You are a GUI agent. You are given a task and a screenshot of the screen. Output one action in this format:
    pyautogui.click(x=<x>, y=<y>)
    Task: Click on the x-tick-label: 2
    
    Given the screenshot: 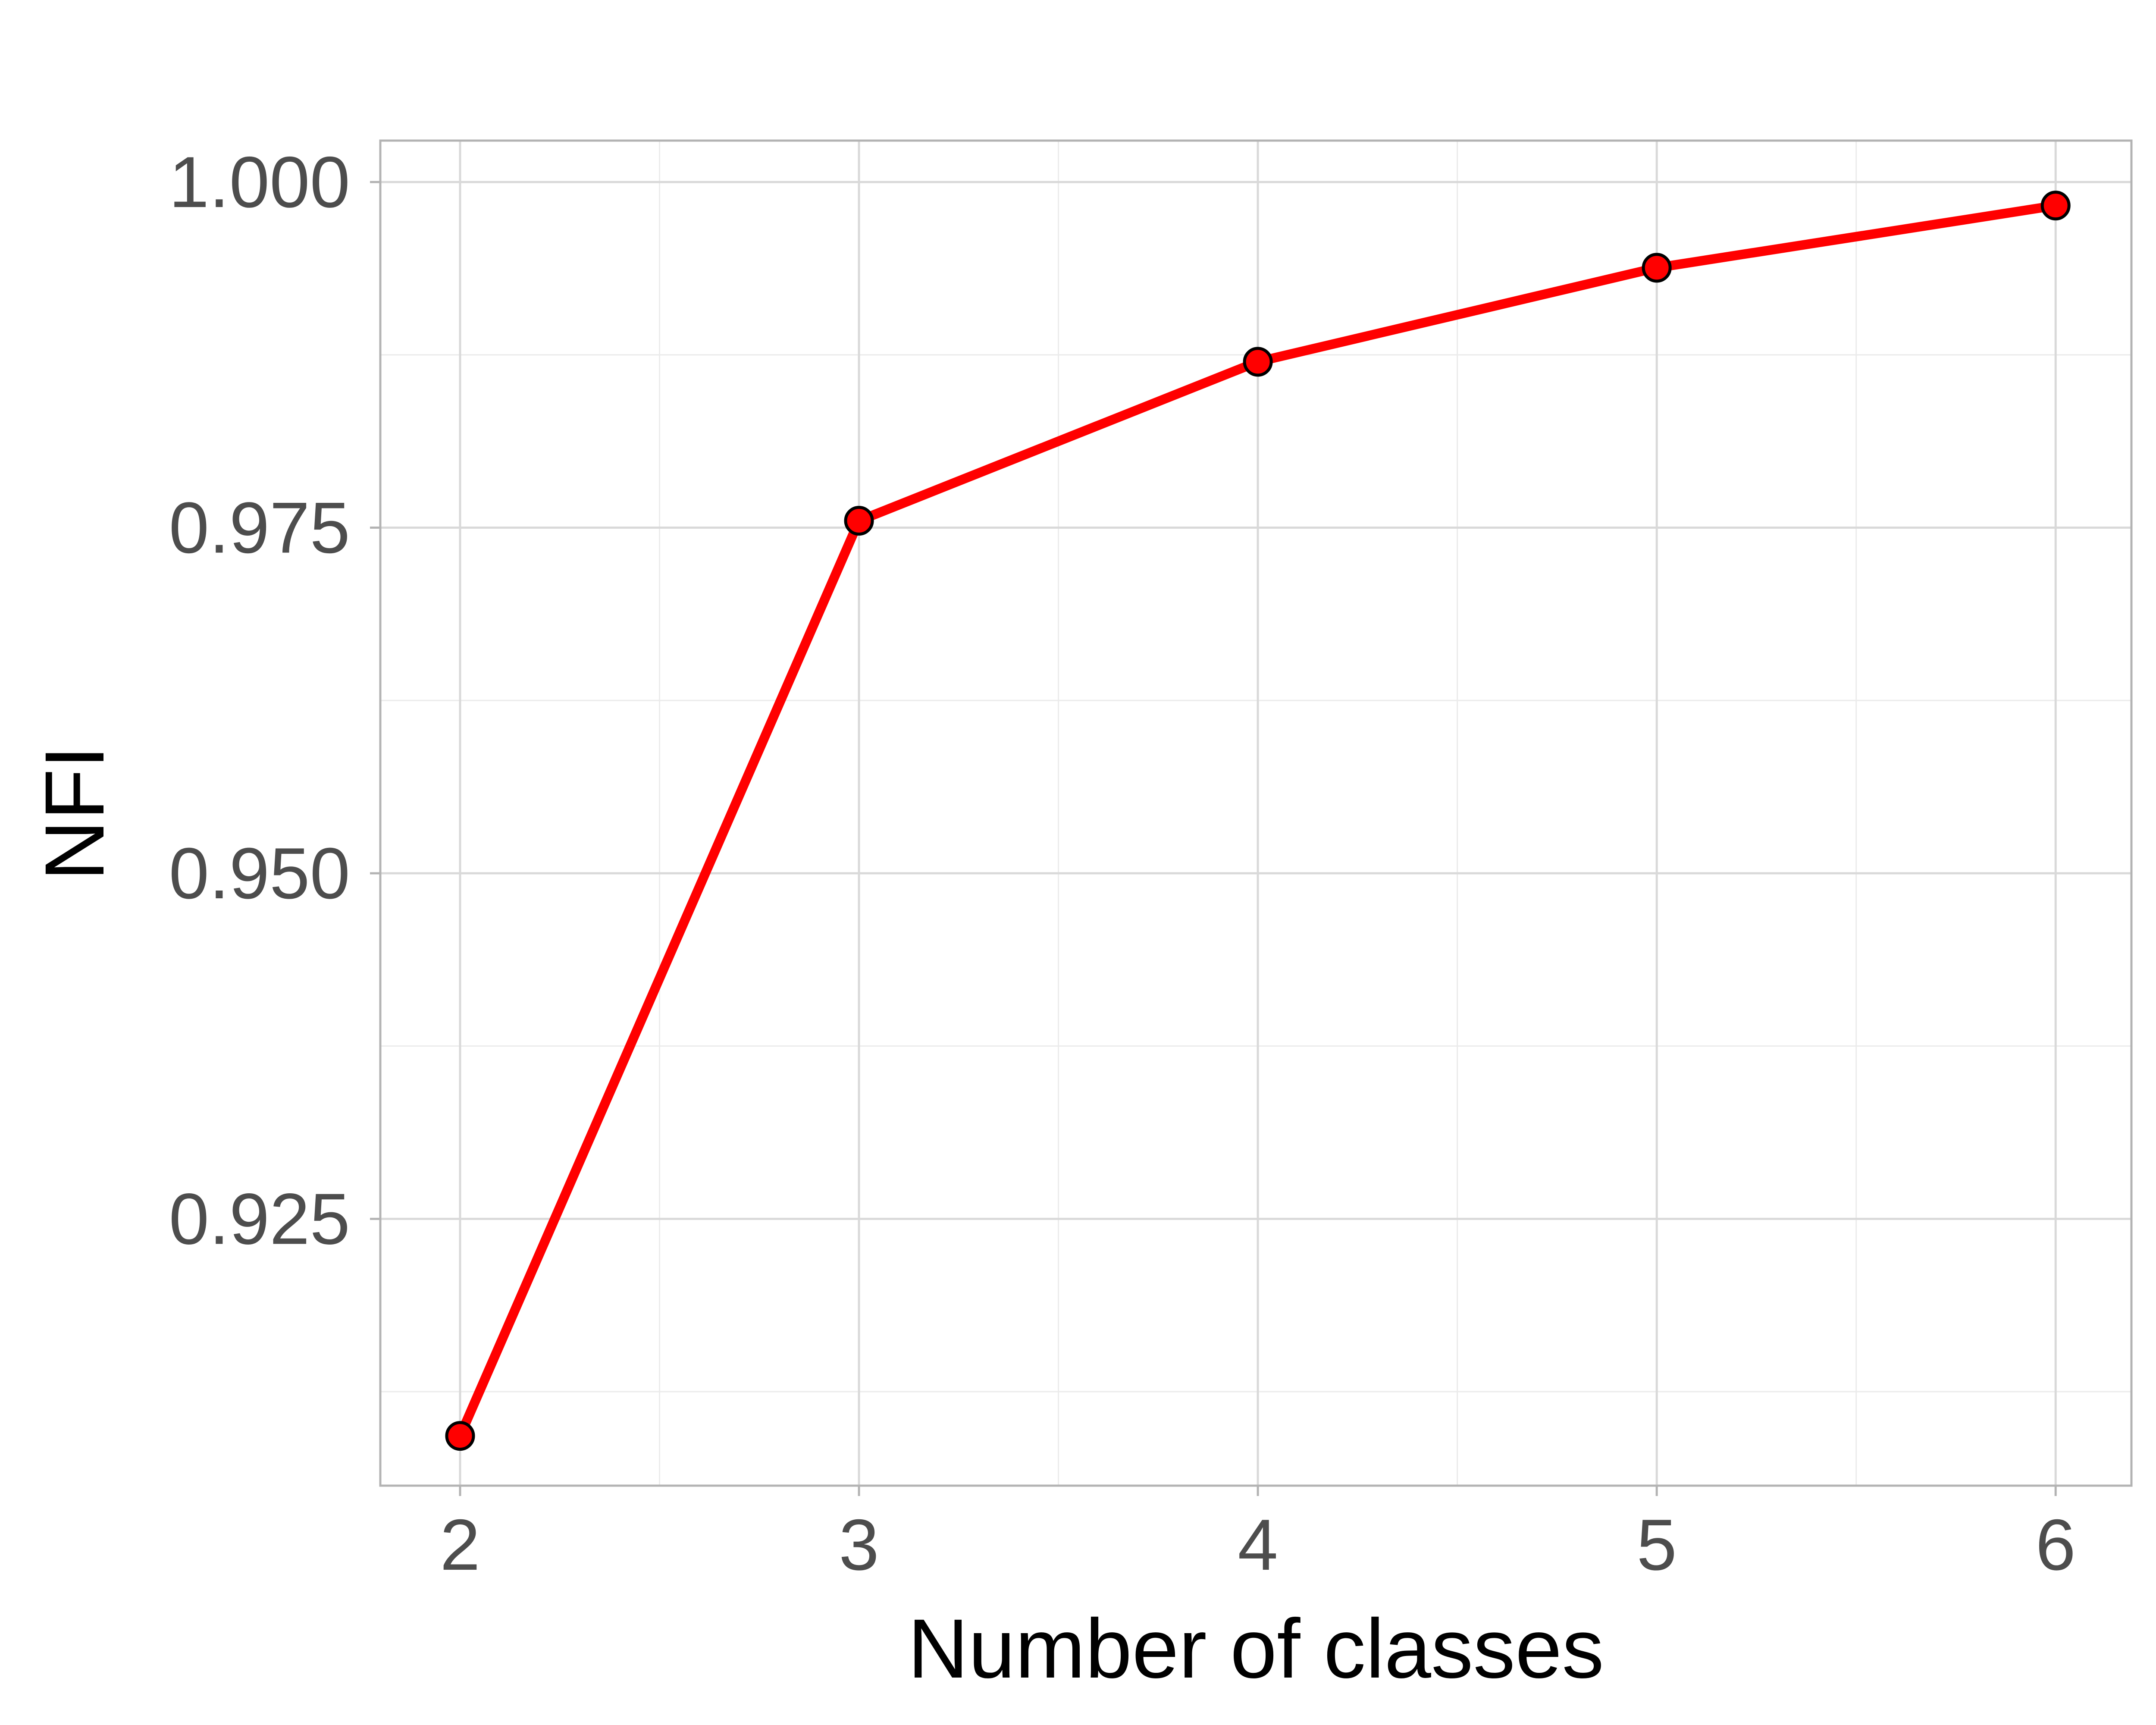 What is the action you would take?
    pyautogui.click(x=460, y=1545)
    